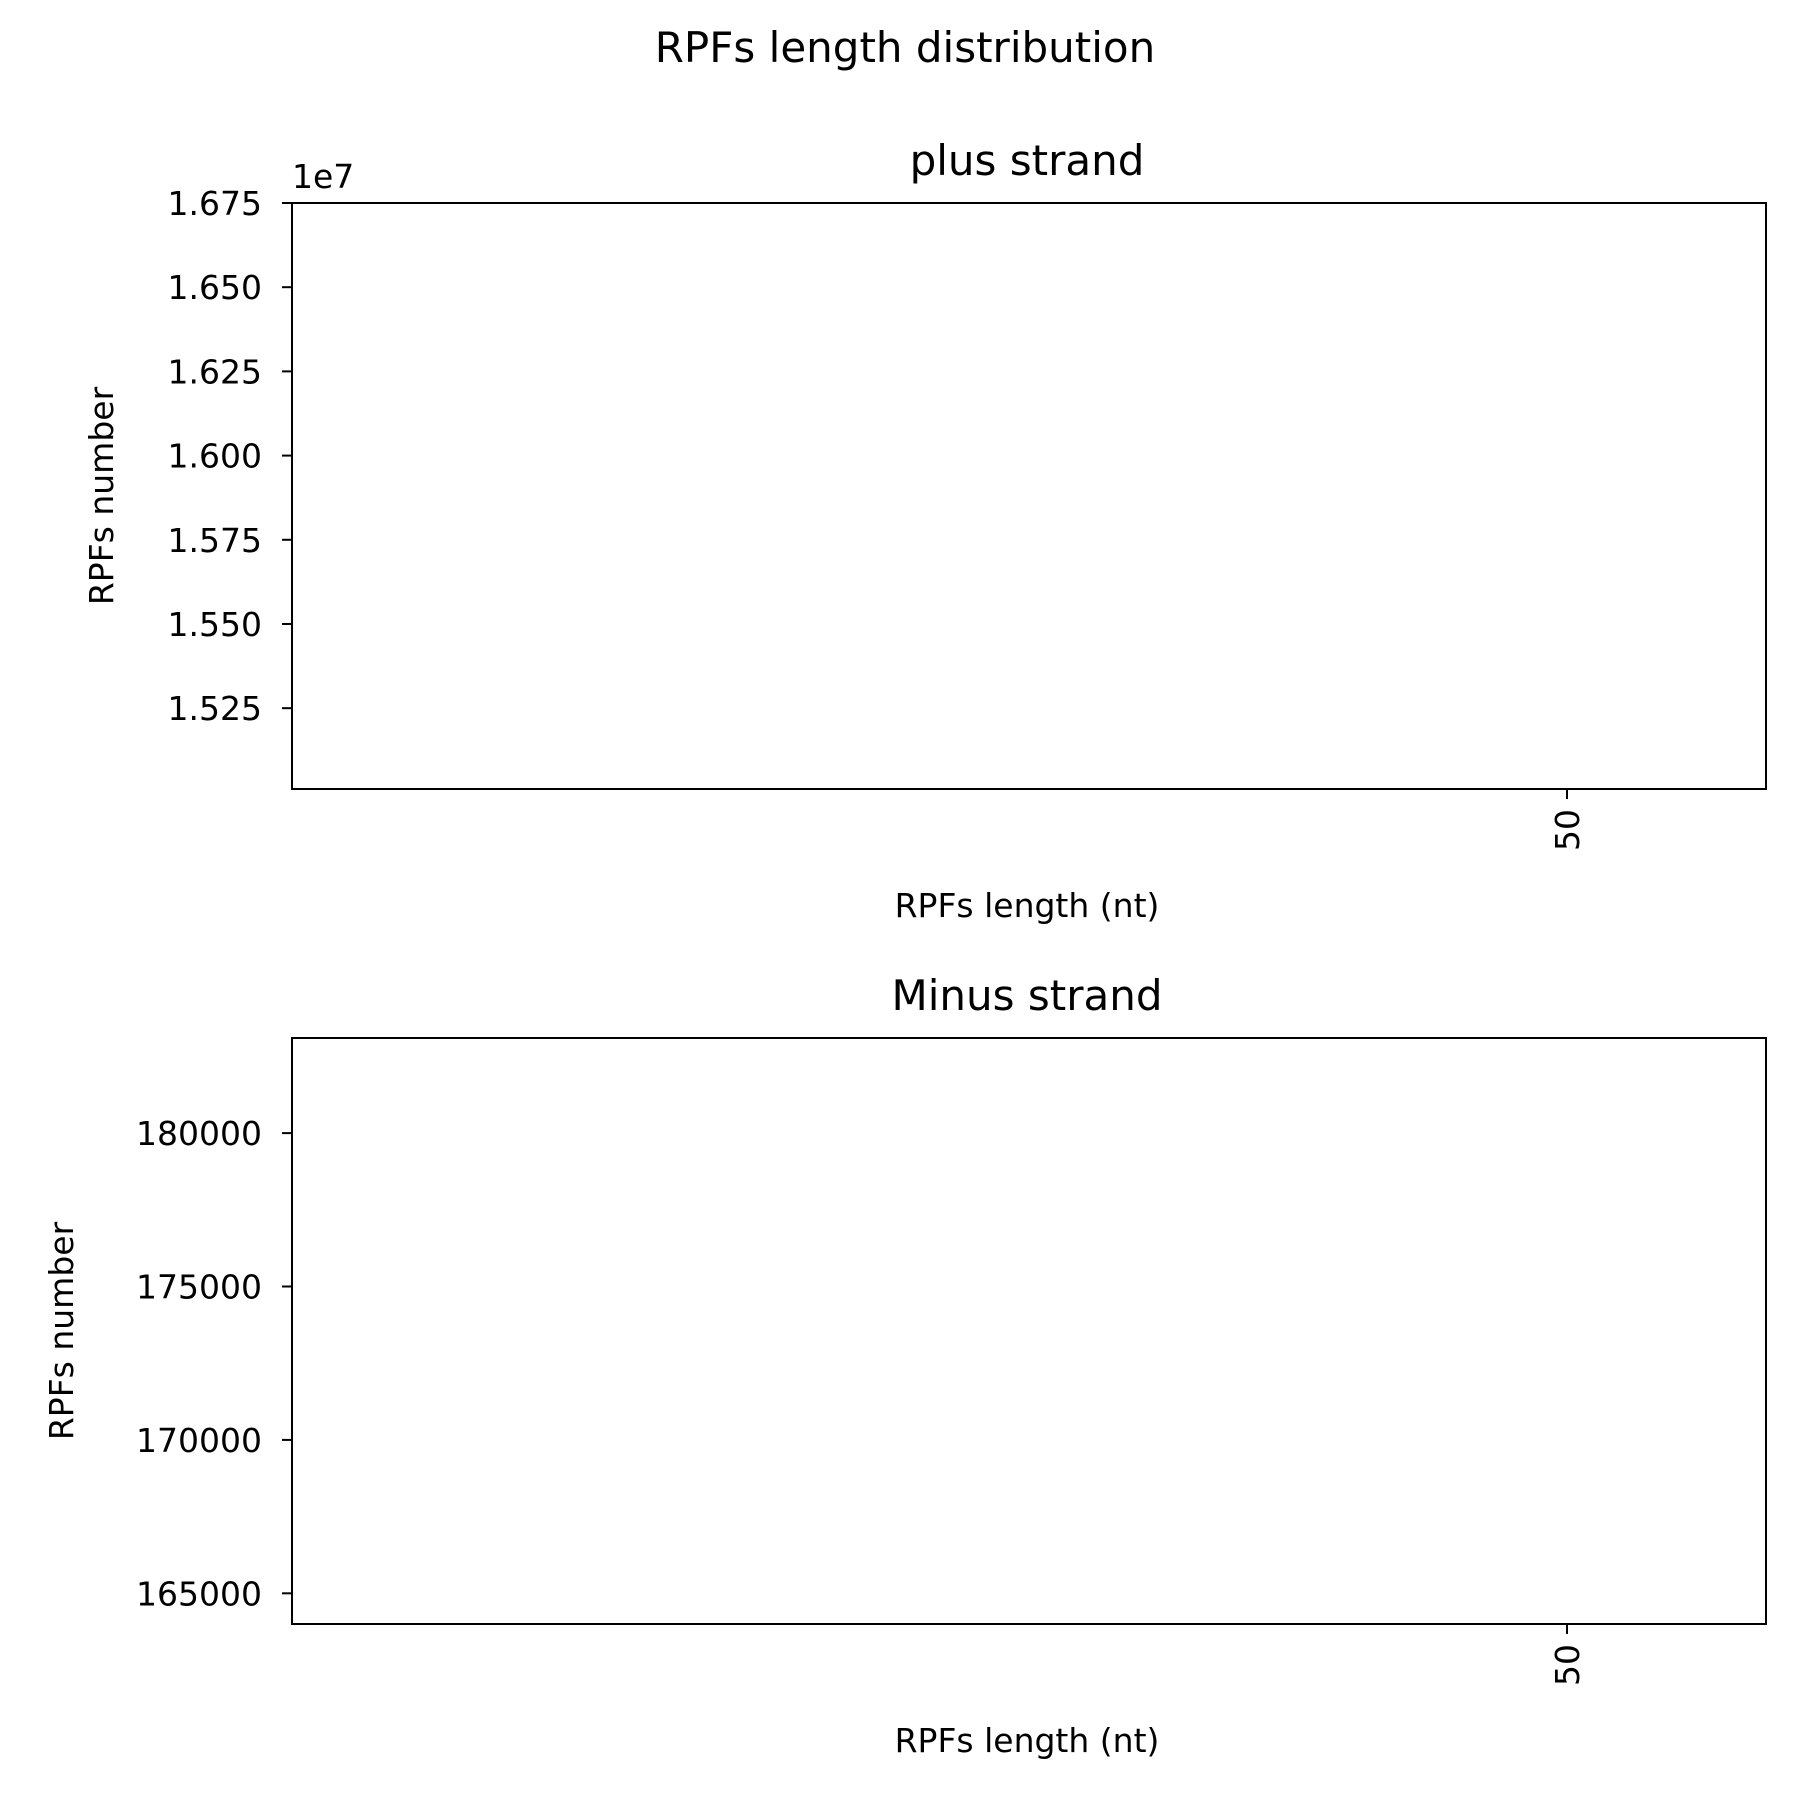 The height and width of the screenshot is (1800, 1800). I want to click on x-axis-label-plus: RPFs length (nt), so click(1027, 905).